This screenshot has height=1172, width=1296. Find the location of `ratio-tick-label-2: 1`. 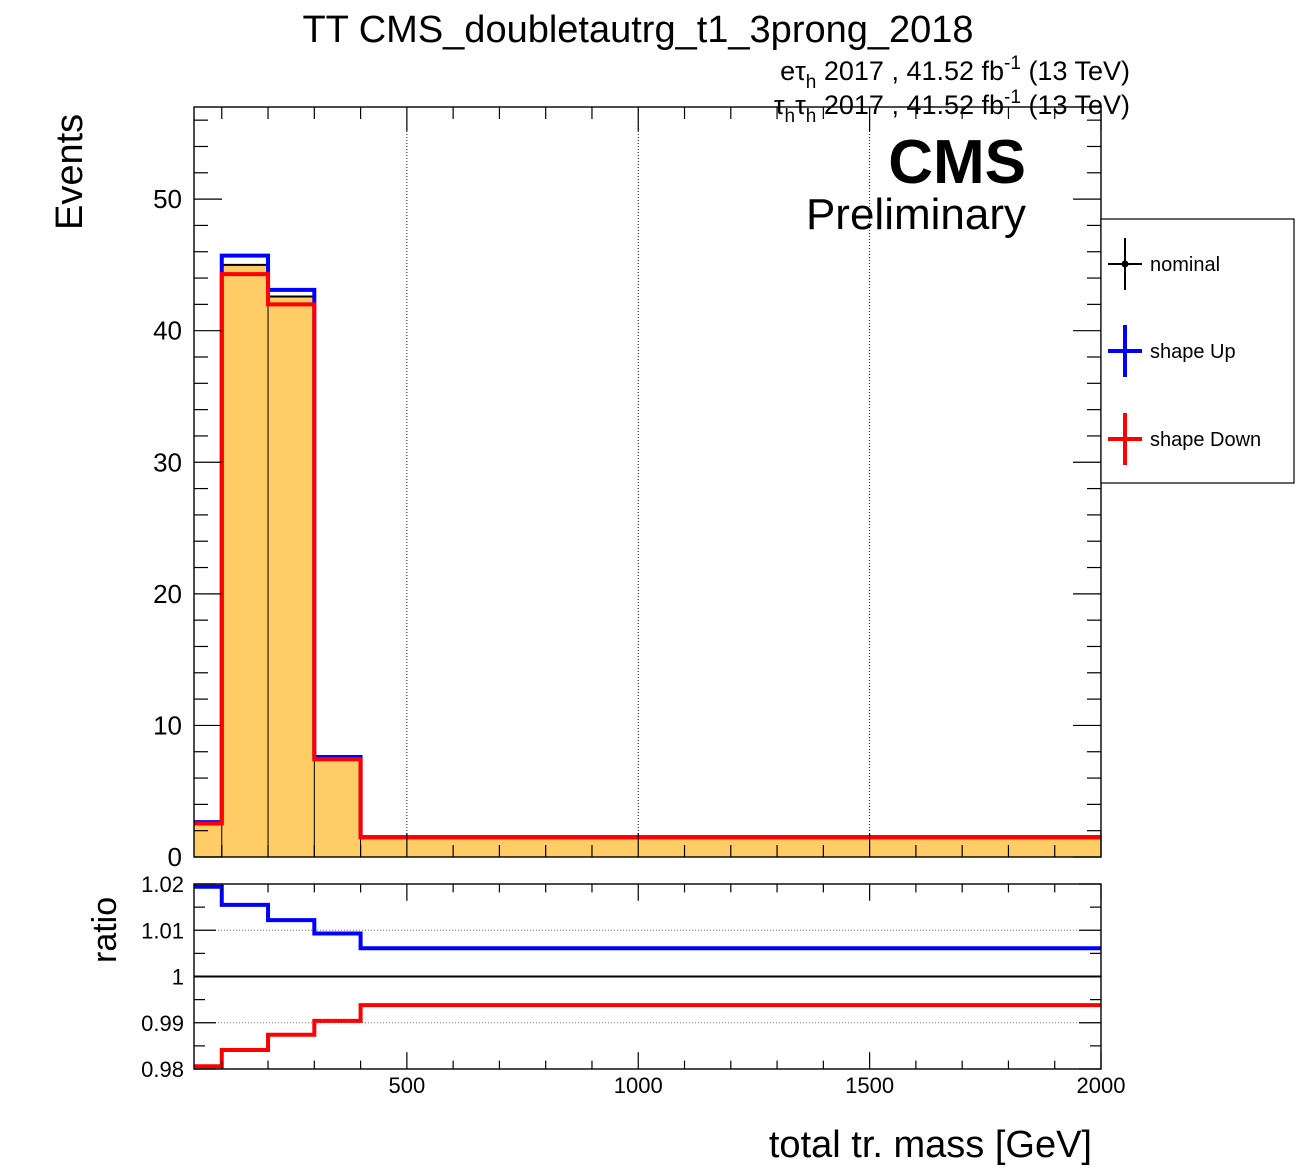

ratio-tick-label-2: 1 is located at coordinates (178, 977).